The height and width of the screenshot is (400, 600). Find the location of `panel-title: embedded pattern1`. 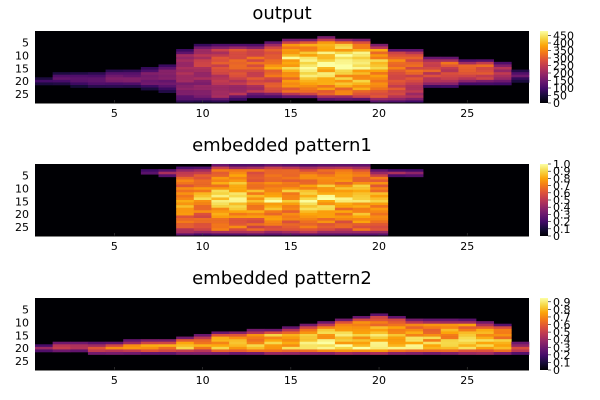

panel-title: embedded pattern1 is located at coordinates (282, 145).